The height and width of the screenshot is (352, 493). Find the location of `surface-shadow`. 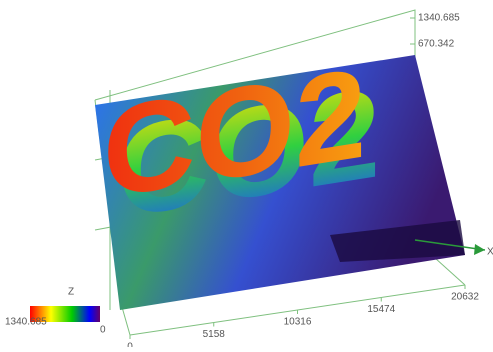

surface-shadow is located at coordinates (397, 241).